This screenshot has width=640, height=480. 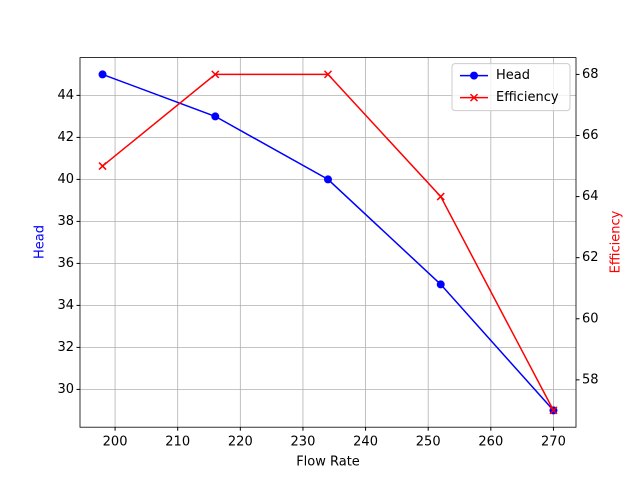 I want to click on y2-axis-label: Efficiency, so click(x=616, y=241).